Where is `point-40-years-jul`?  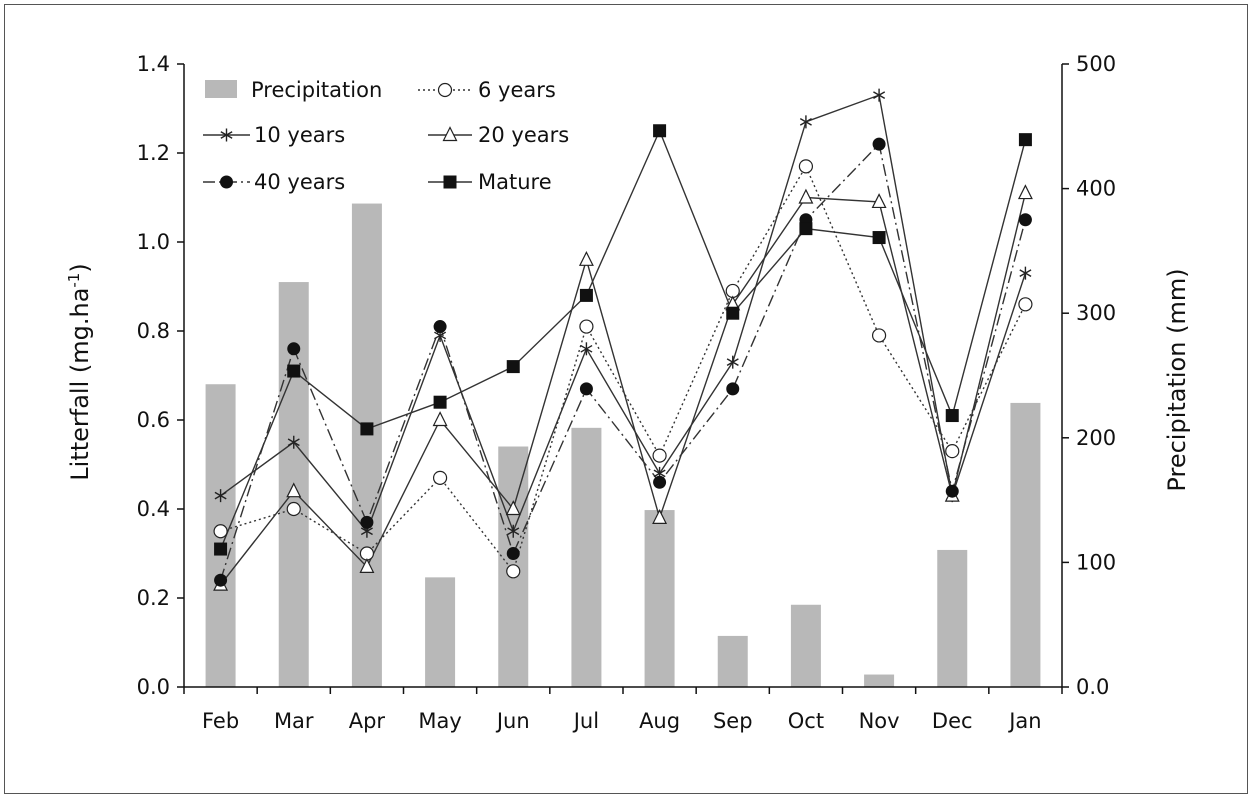 point-40-years-jul is located at coordinates (586, 389).